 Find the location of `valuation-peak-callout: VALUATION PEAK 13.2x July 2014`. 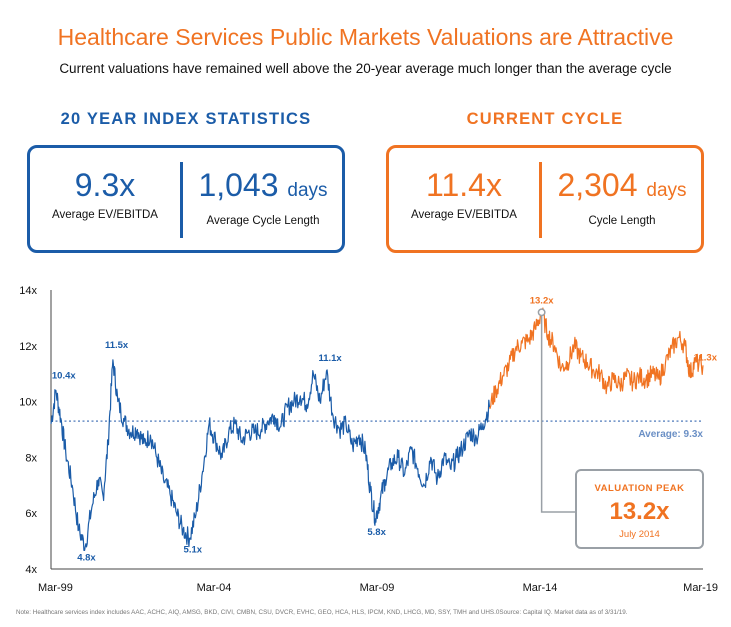

valuation-peak-callout: VALUATION PEAK 13.2x July 2014 is located at coordinates (639, 509).